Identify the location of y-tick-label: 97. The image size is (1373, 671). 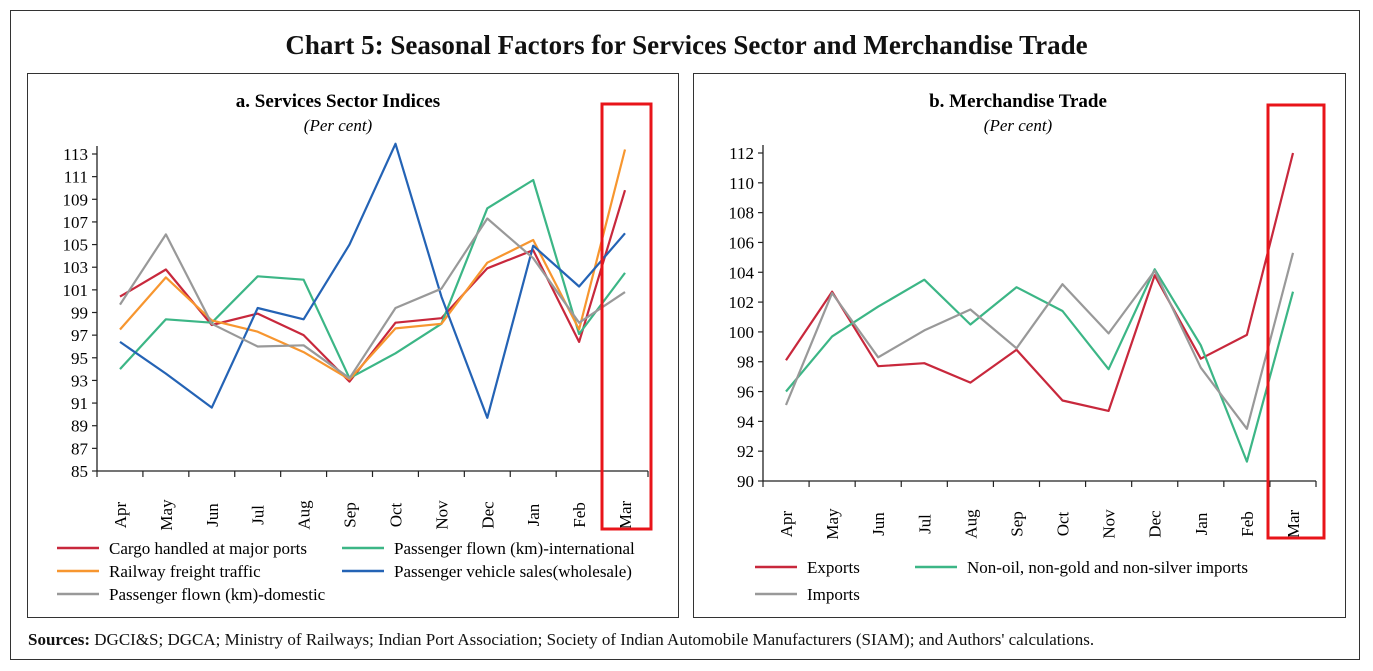
(80, 335).